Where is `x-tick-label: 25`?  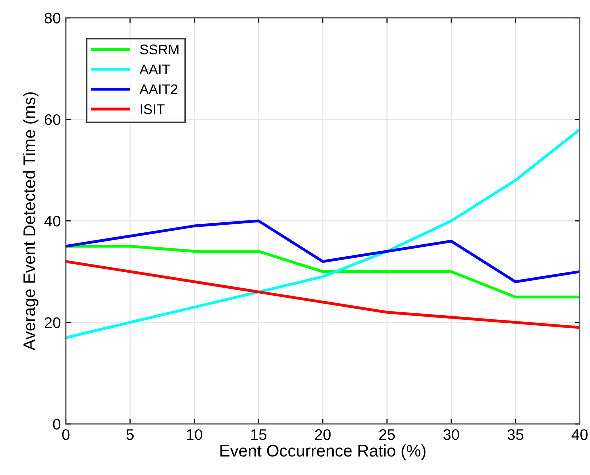
x-tick-label: 25 is located at coordinates (388, 434).